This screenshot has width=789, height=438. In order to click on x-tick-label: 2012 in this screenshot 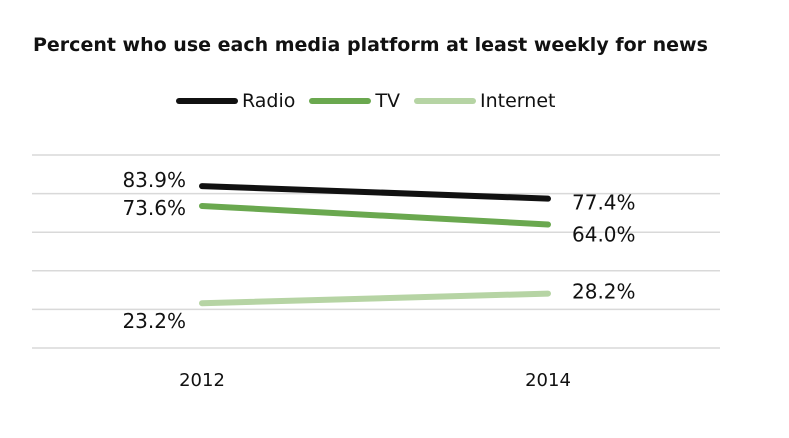, I will do `click(202, 380)`.